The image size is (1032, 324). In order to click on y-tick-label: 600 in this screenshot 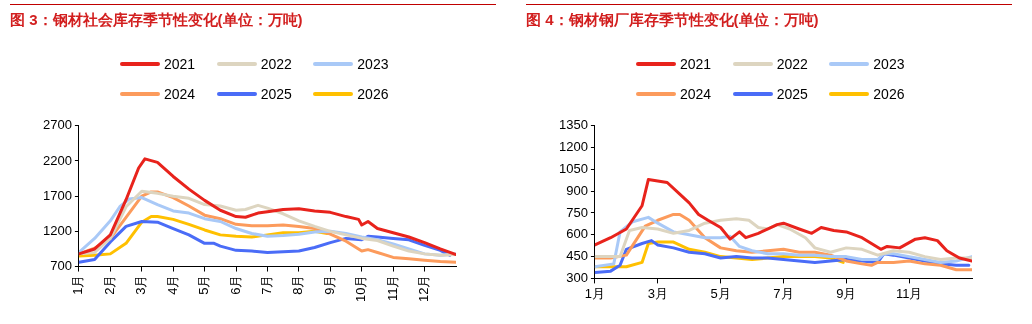, I will do `click(577, 234)`.